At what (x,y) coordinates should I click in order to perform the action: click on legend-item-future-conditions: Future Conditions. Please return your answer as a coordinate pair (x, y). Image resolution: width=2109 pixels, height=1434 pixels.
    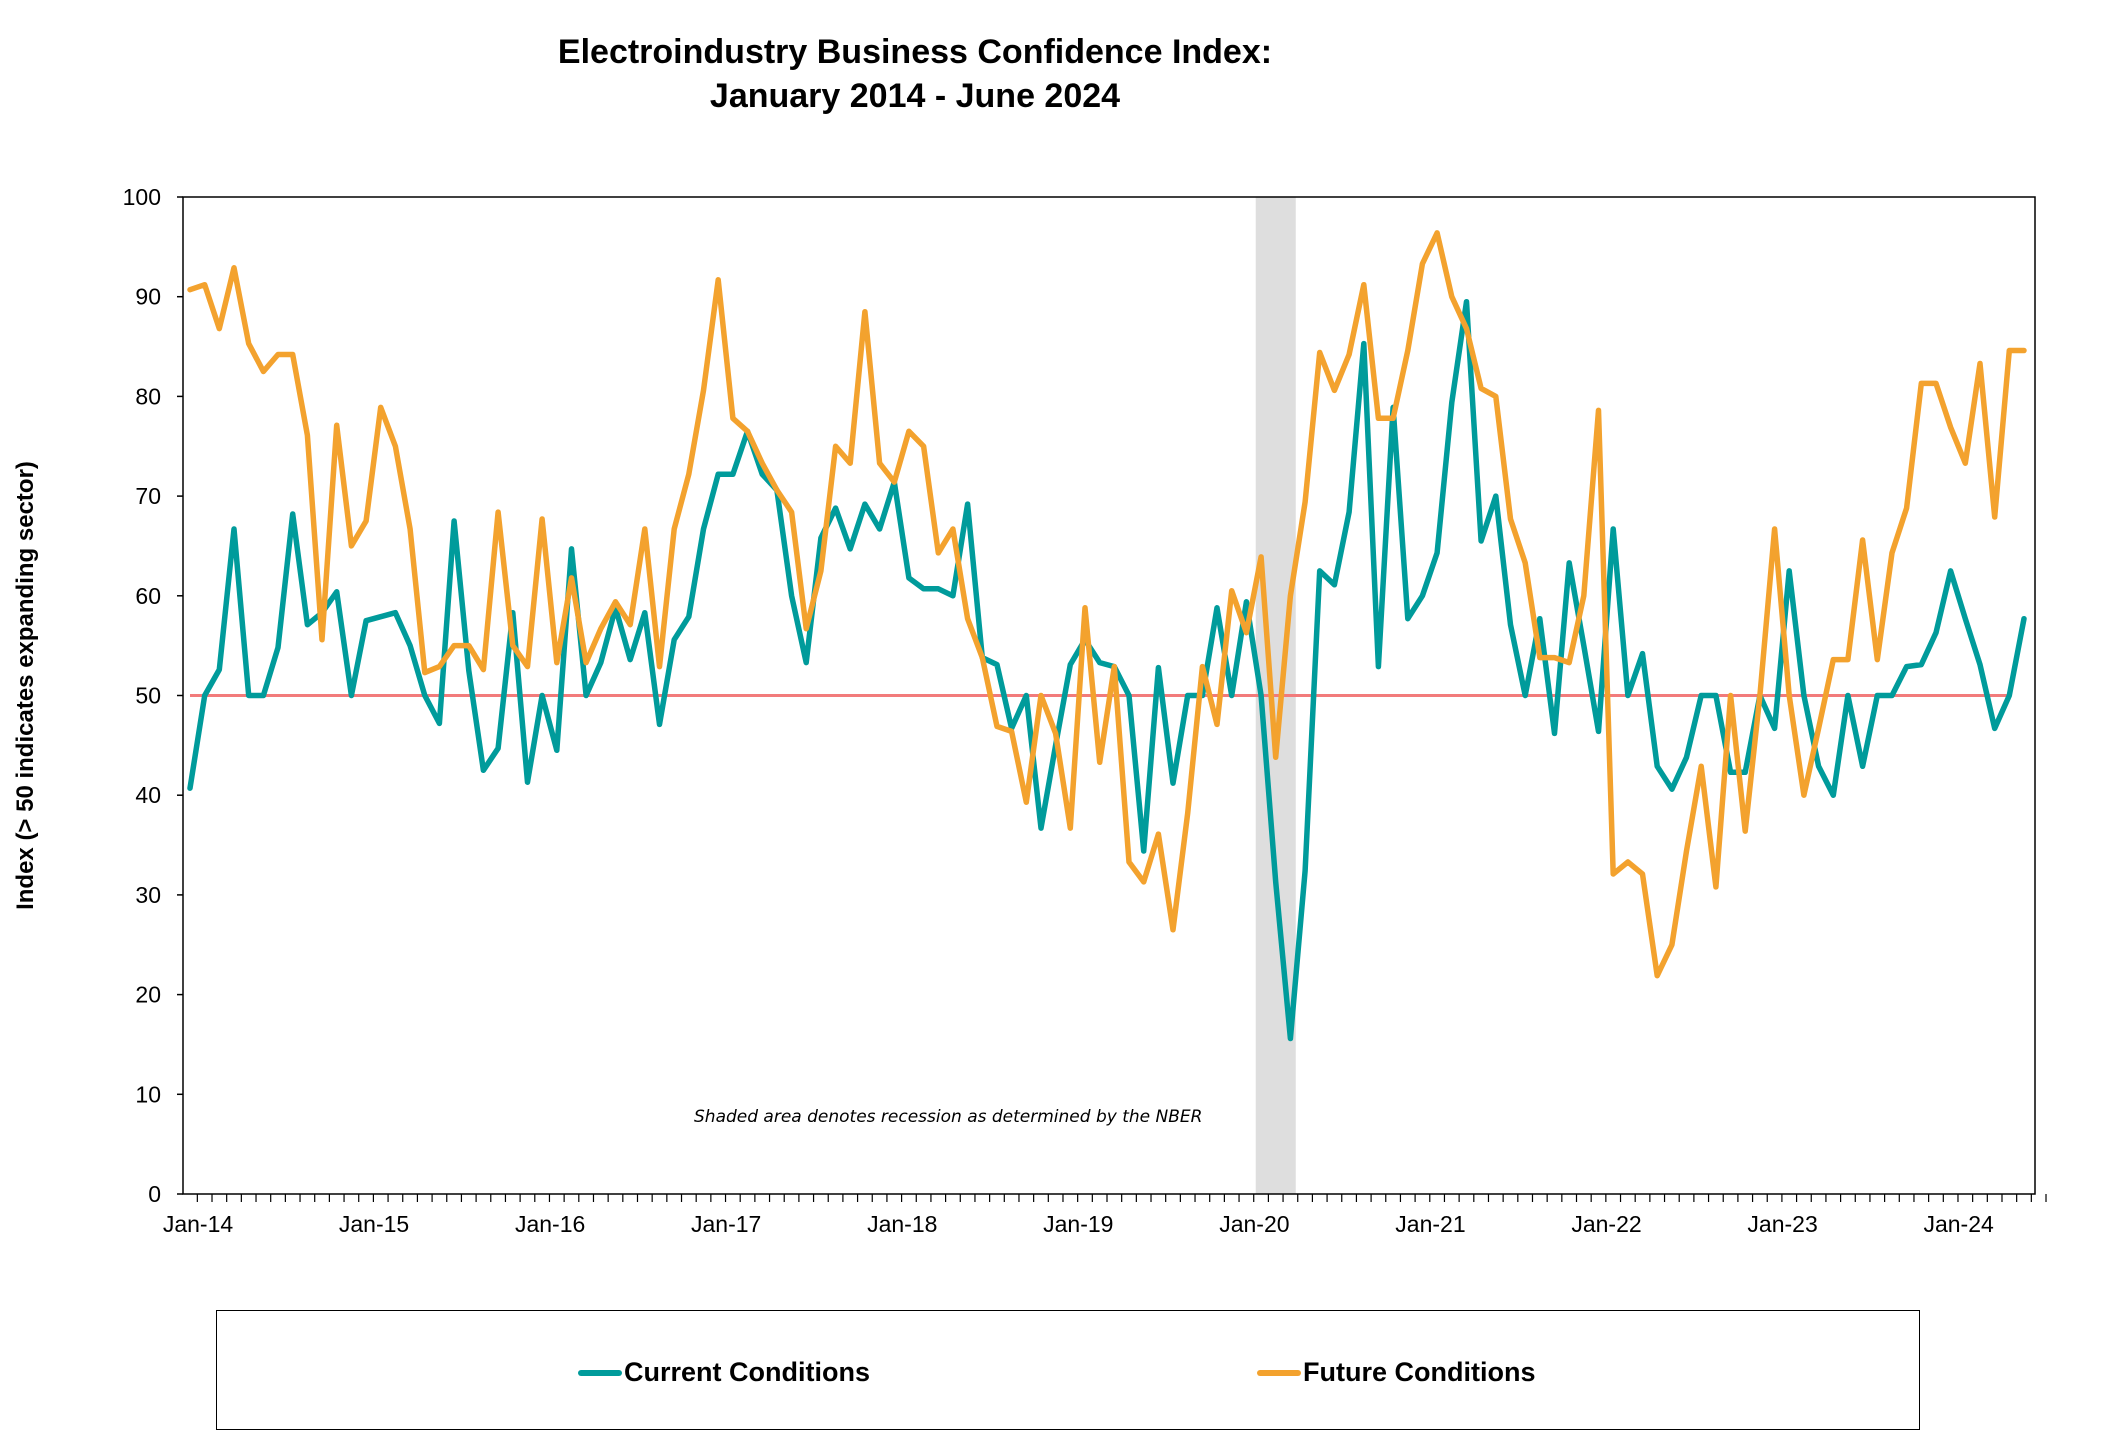
    Looking at the image, I should click on (1396, 1372).